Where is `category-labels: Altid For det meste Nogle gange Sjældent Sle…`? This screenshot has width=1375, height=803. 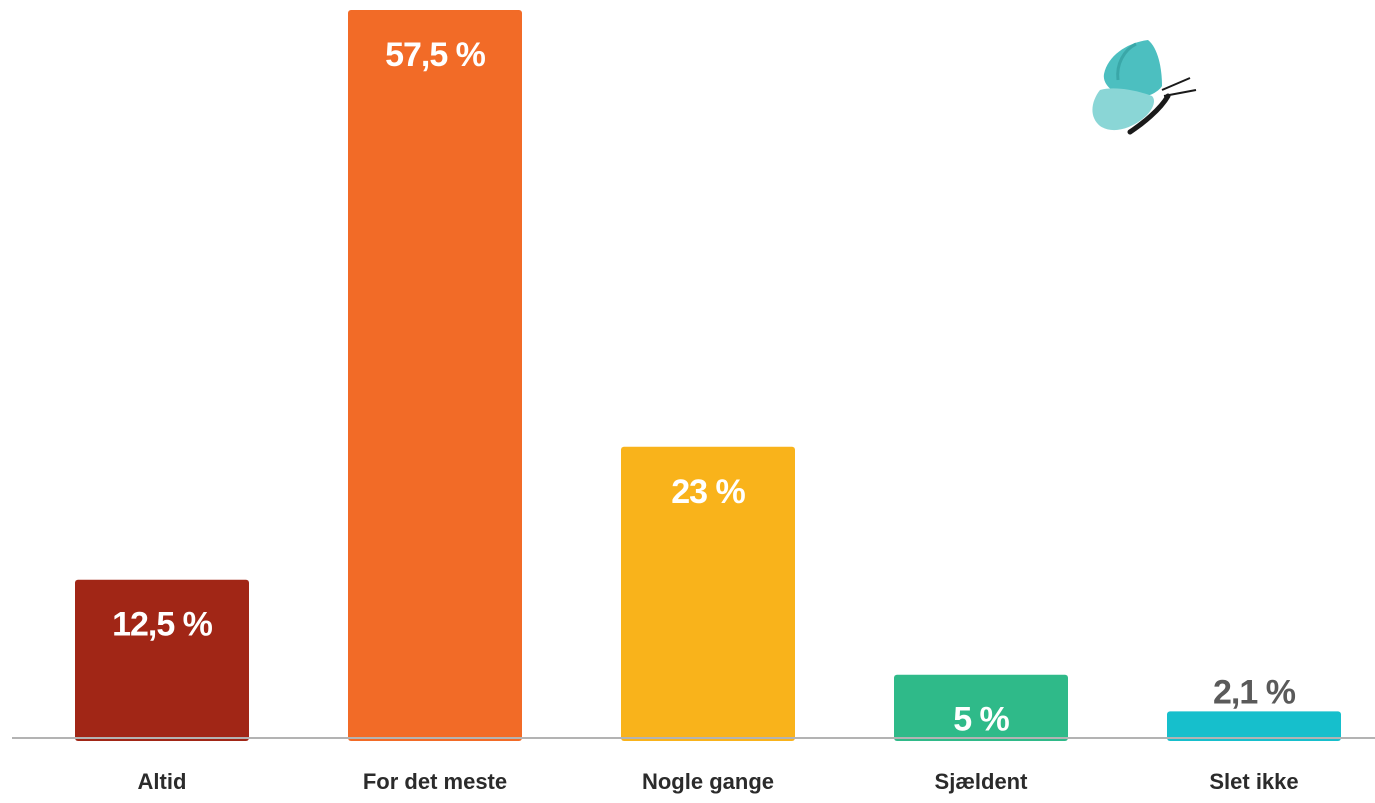 category-labels: Altid For det meste Nogle gange Sjældent Sle… is located at coordinates (718, 781).